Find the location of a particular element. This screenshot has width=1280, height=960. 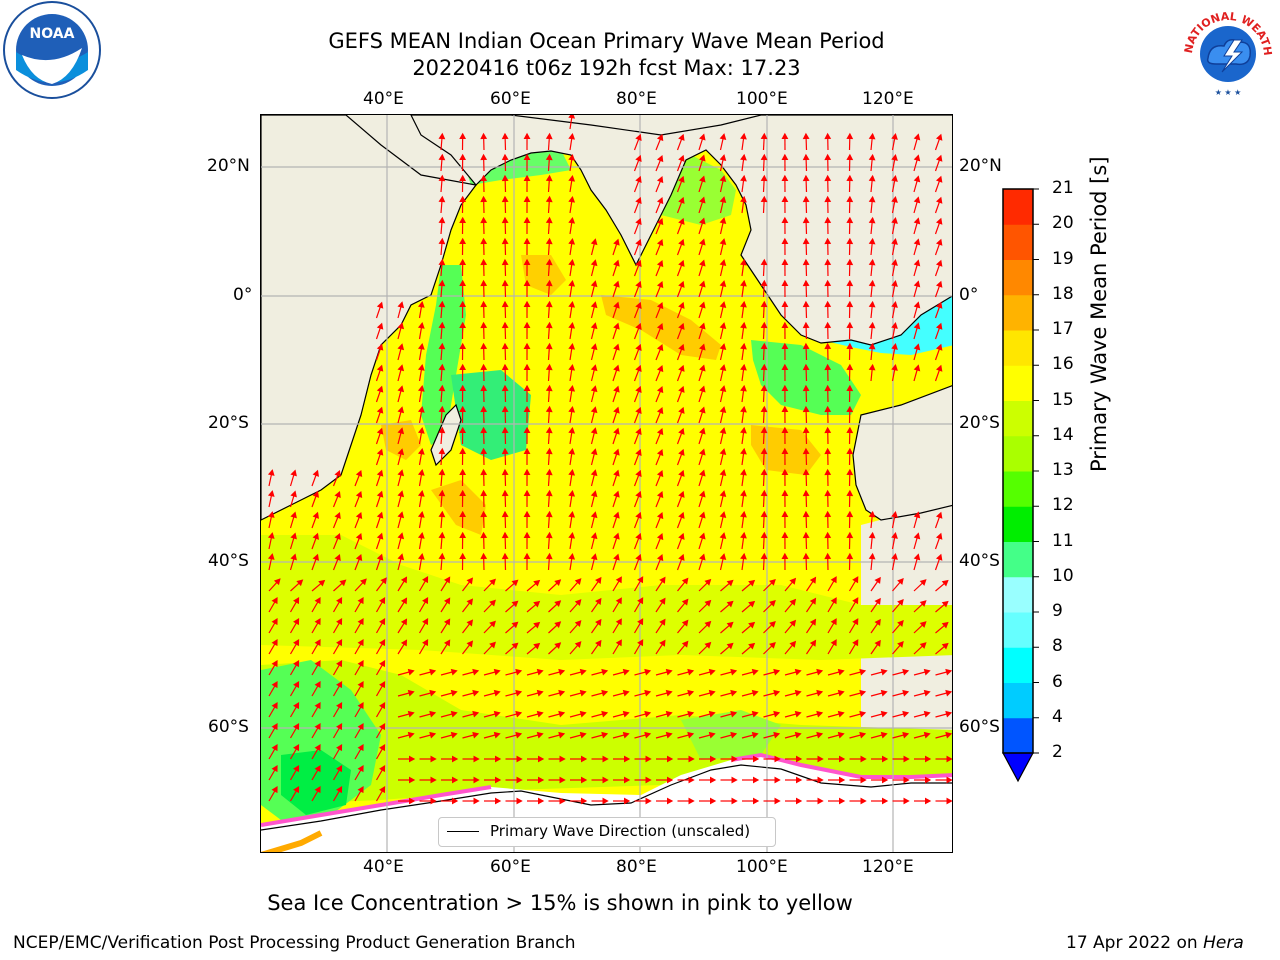

colorbar-tick-label: 17 is located at coordinates (1063, 329).